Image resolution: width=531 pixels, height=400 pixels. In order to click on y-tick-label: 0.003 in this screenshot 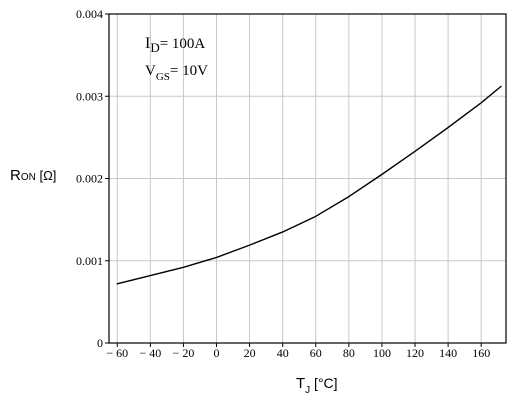, I will do `click(89, 96)`.